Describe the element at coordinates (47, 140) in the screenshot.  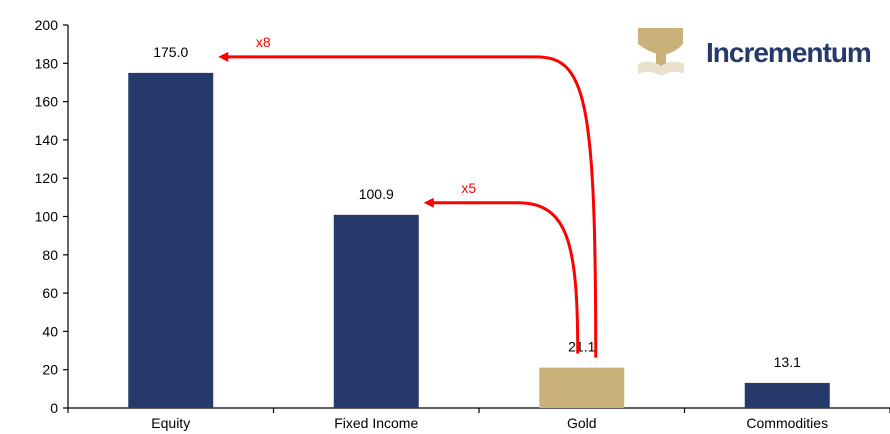
I see `y-tick-label: 140` at that location.